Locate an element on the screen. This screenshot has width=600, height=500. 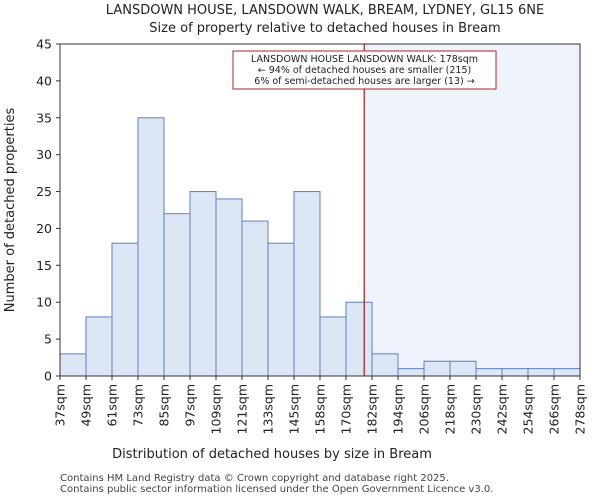
x-tick-label: 218sqm is located at coordinates (450, 409).